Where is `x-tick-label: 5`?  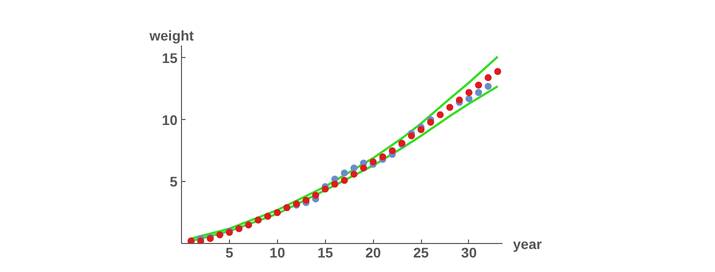
x-tick-label: 5 is located at coordinates (230, 252).